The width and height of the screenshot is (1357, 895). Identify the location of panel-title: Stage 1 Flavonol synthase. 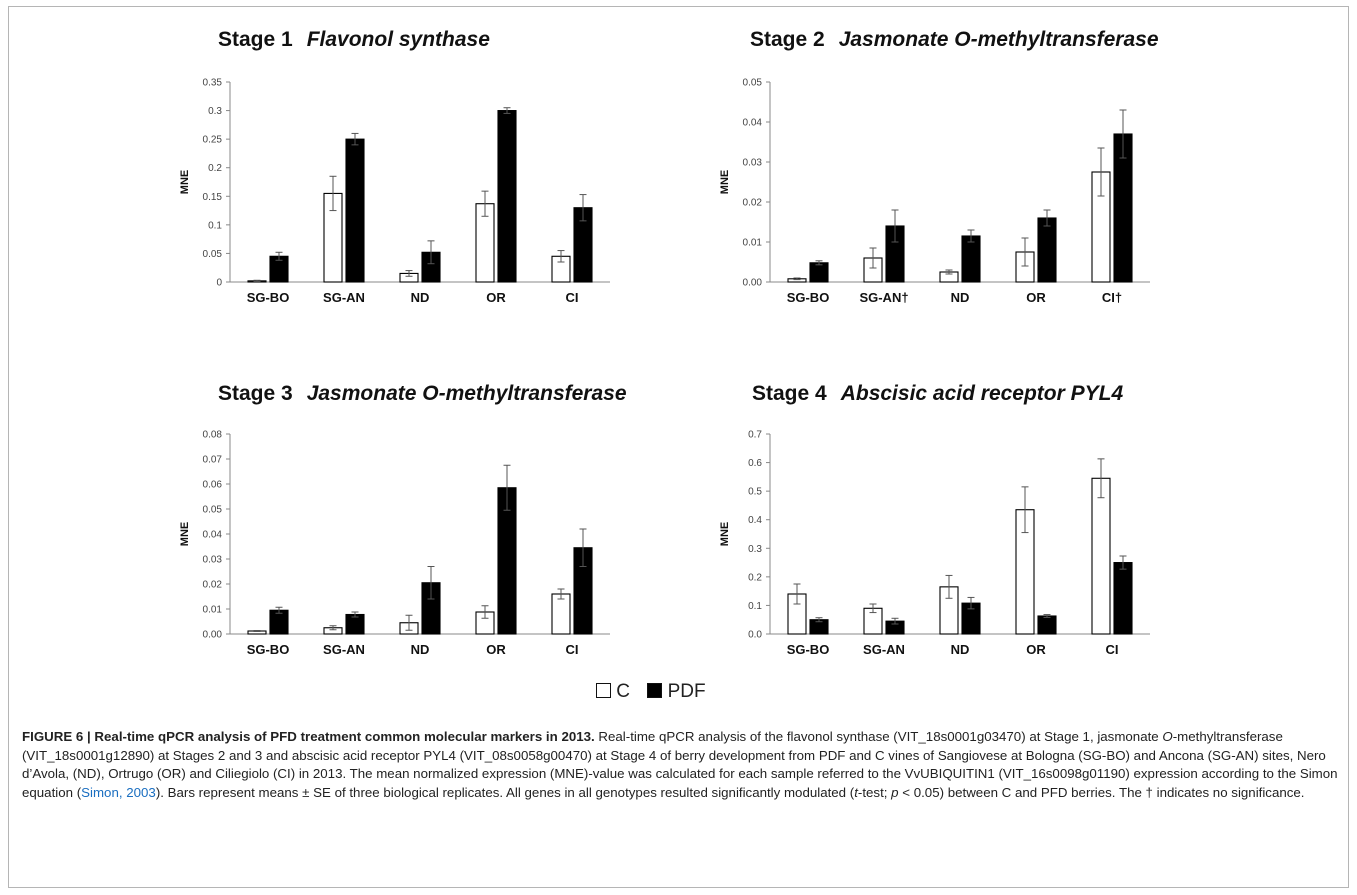
(354, 40).